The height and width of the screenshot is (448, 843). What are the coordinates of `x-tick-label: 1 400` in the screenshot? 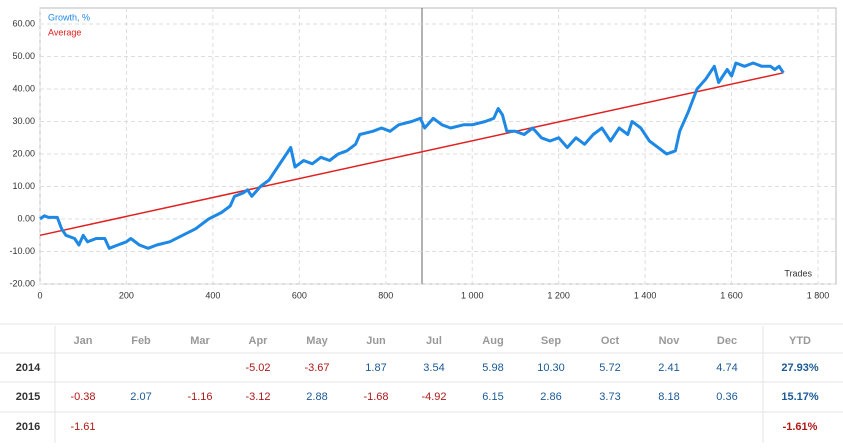 It's located at (645, 295).